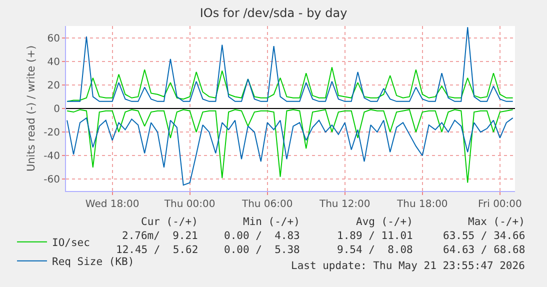  What do you see at coordinates (274, 13) in the screenshot?
I see `chart-title: IOs for /dev/sda - by day` at bounding box center [274, 13].